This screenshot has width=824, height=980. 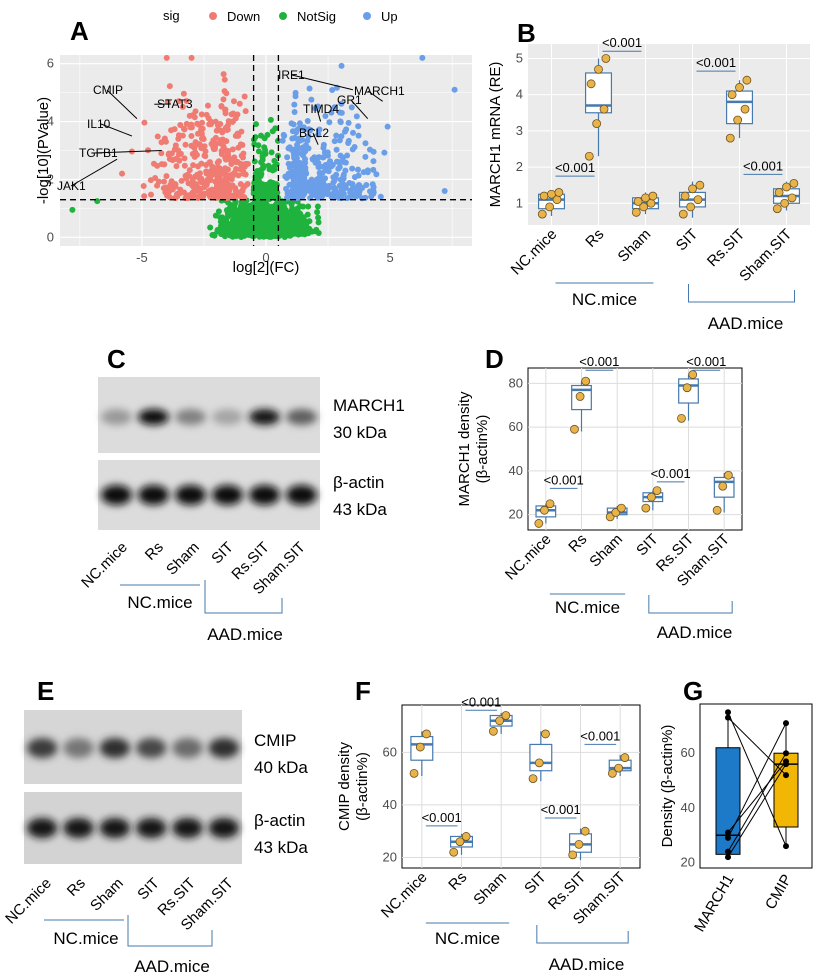 I want to click on cmip-blot-band, so click(x=115, y=748).